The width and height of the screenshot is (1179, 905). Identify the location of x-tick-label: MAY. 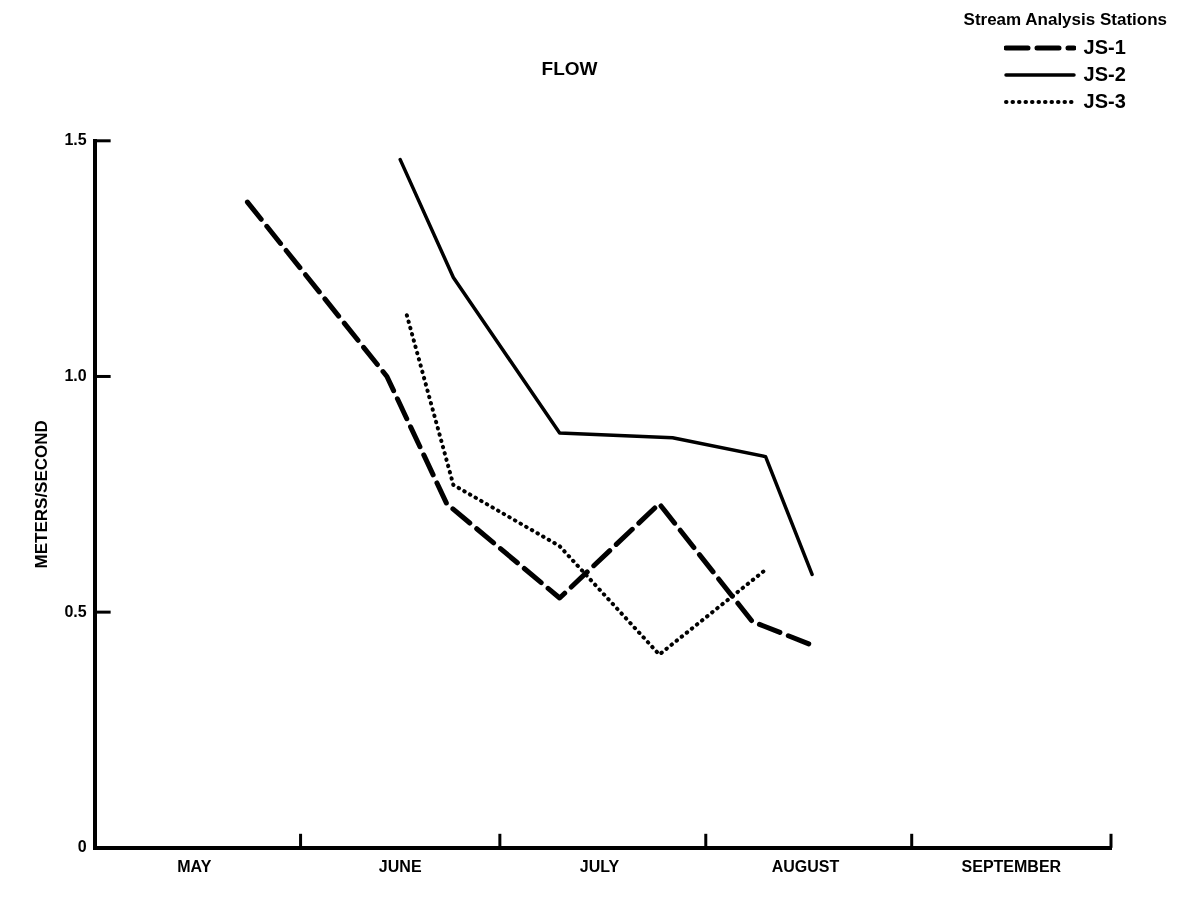
(194, 866).